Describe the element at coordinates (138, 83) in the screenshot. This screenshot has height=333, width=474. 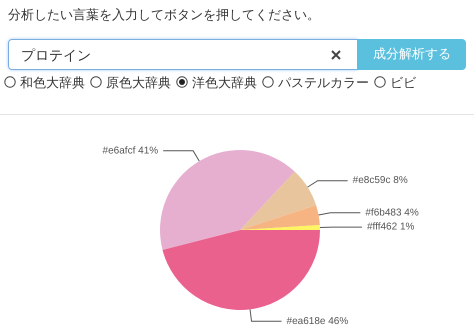
I see `text: 原色大辞典` at that location.